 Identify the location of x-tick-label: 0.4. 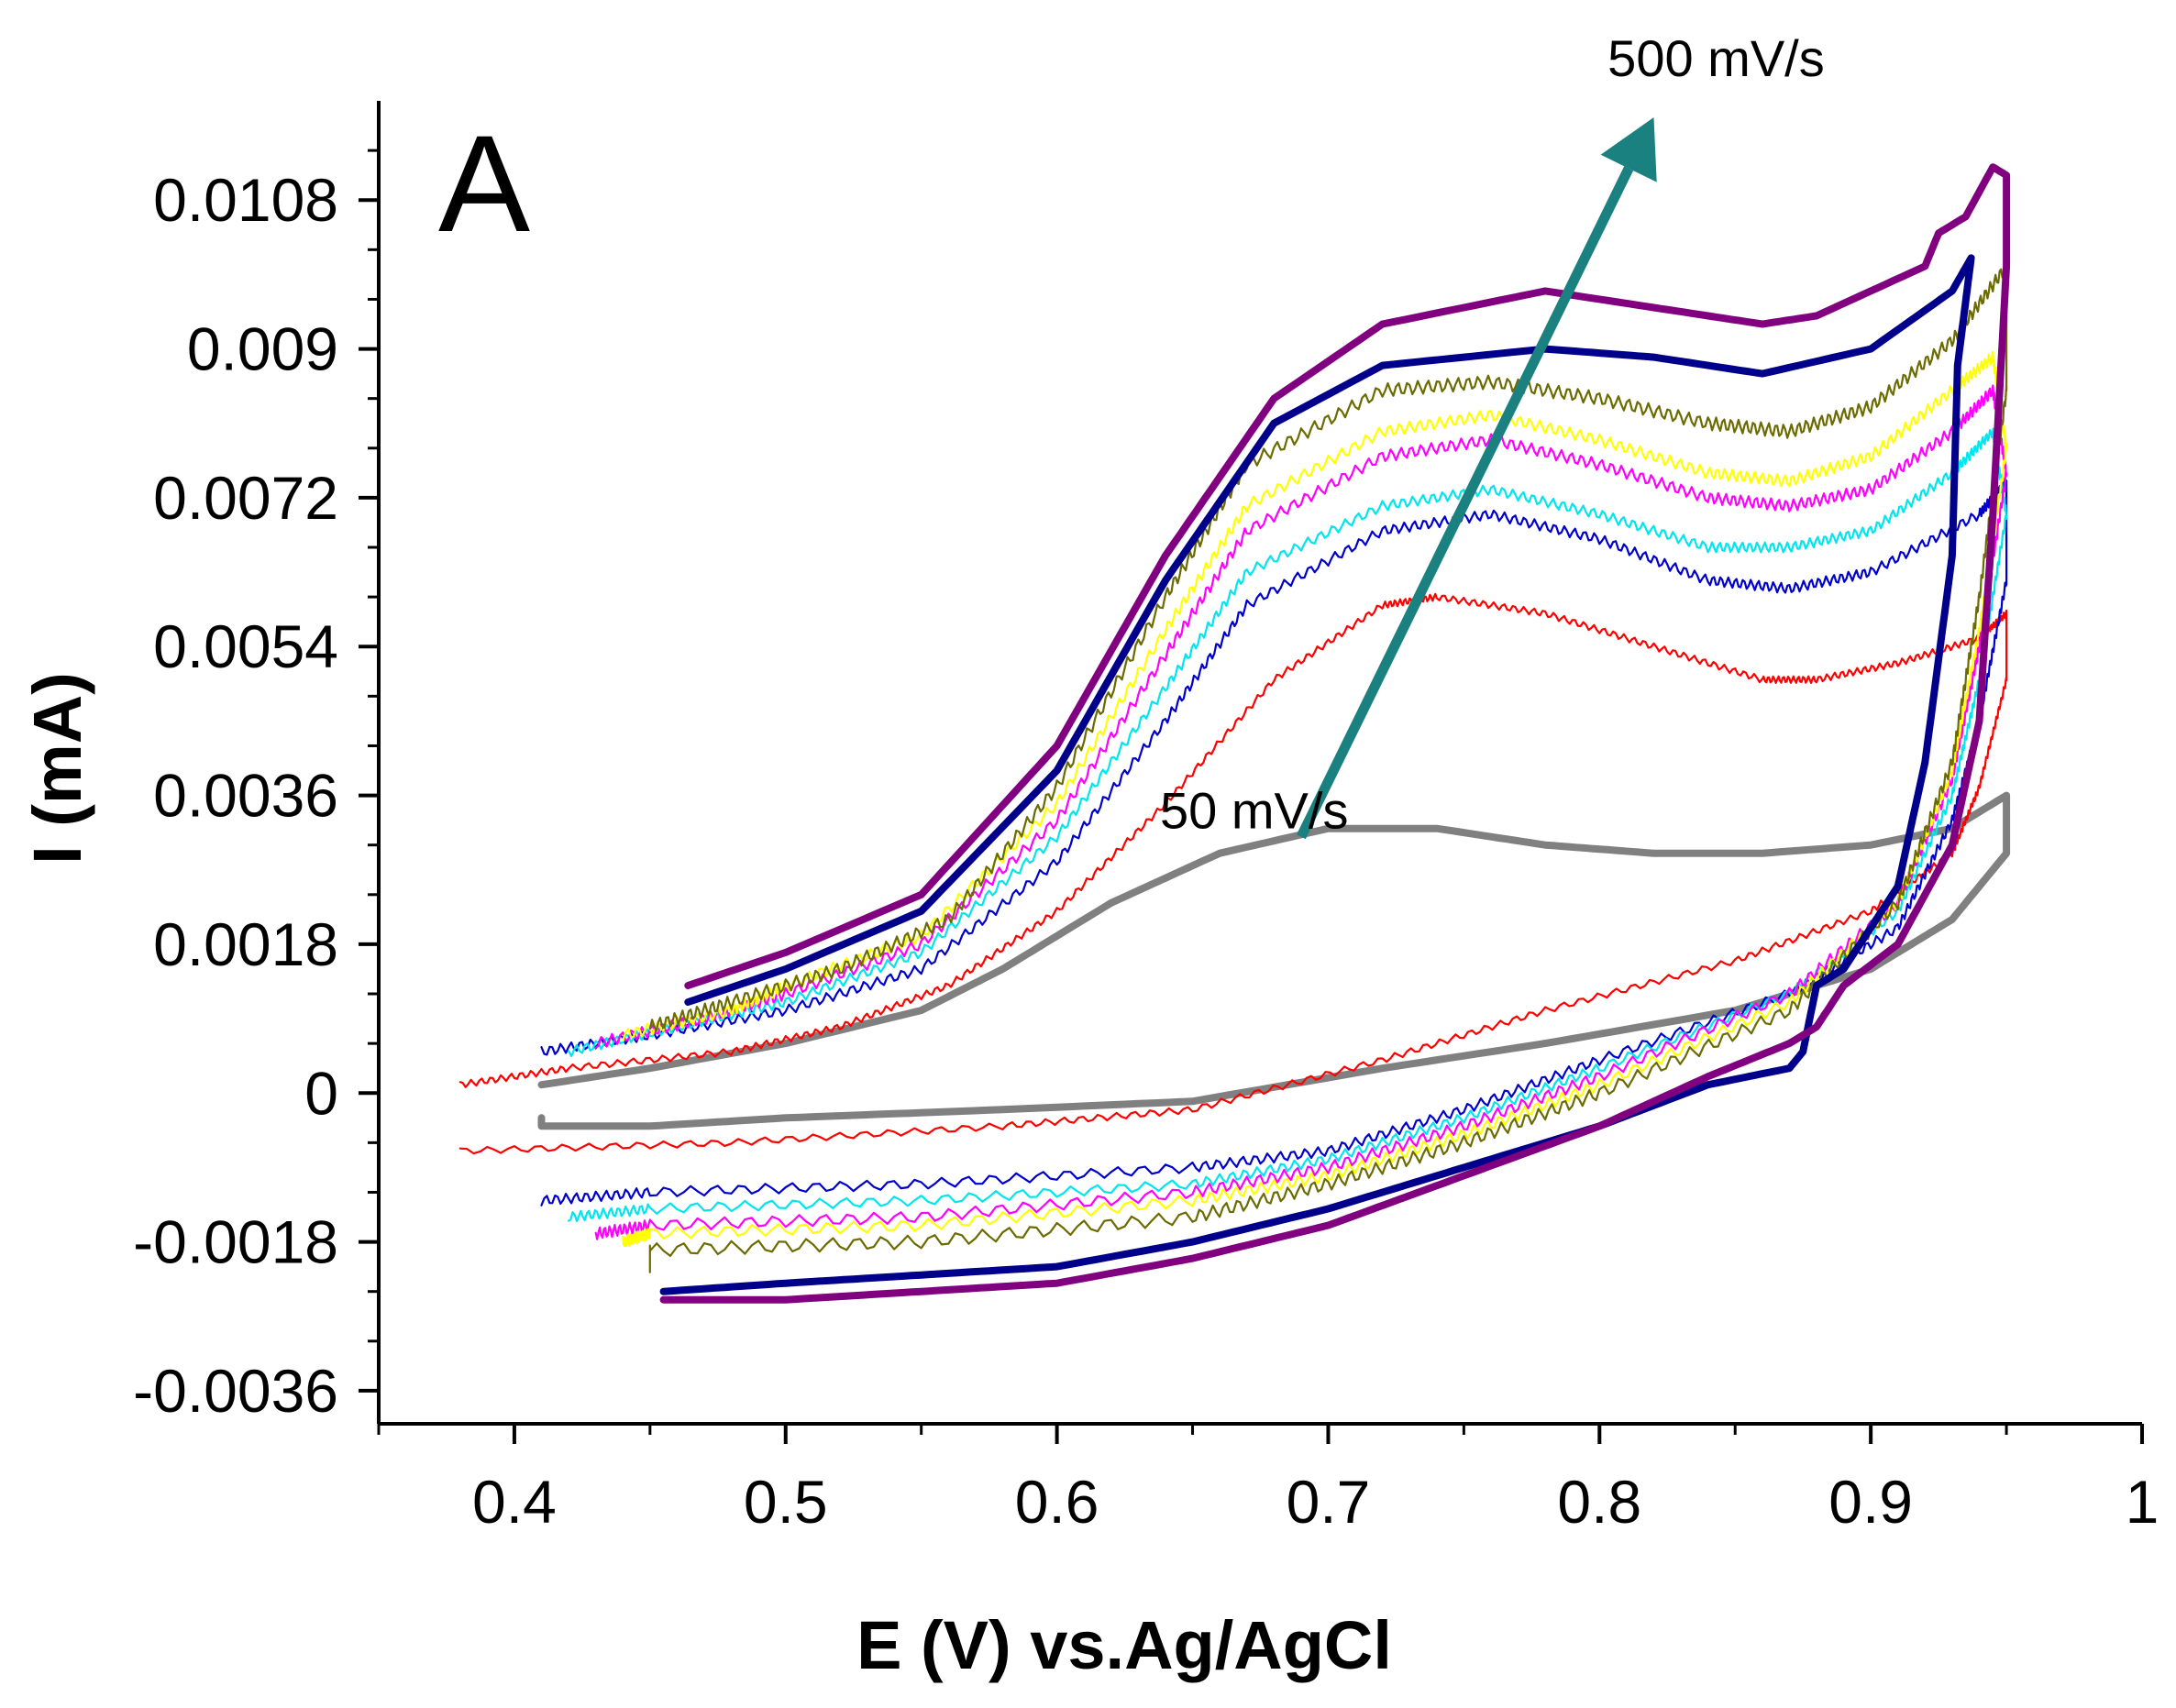
(515, 1502).